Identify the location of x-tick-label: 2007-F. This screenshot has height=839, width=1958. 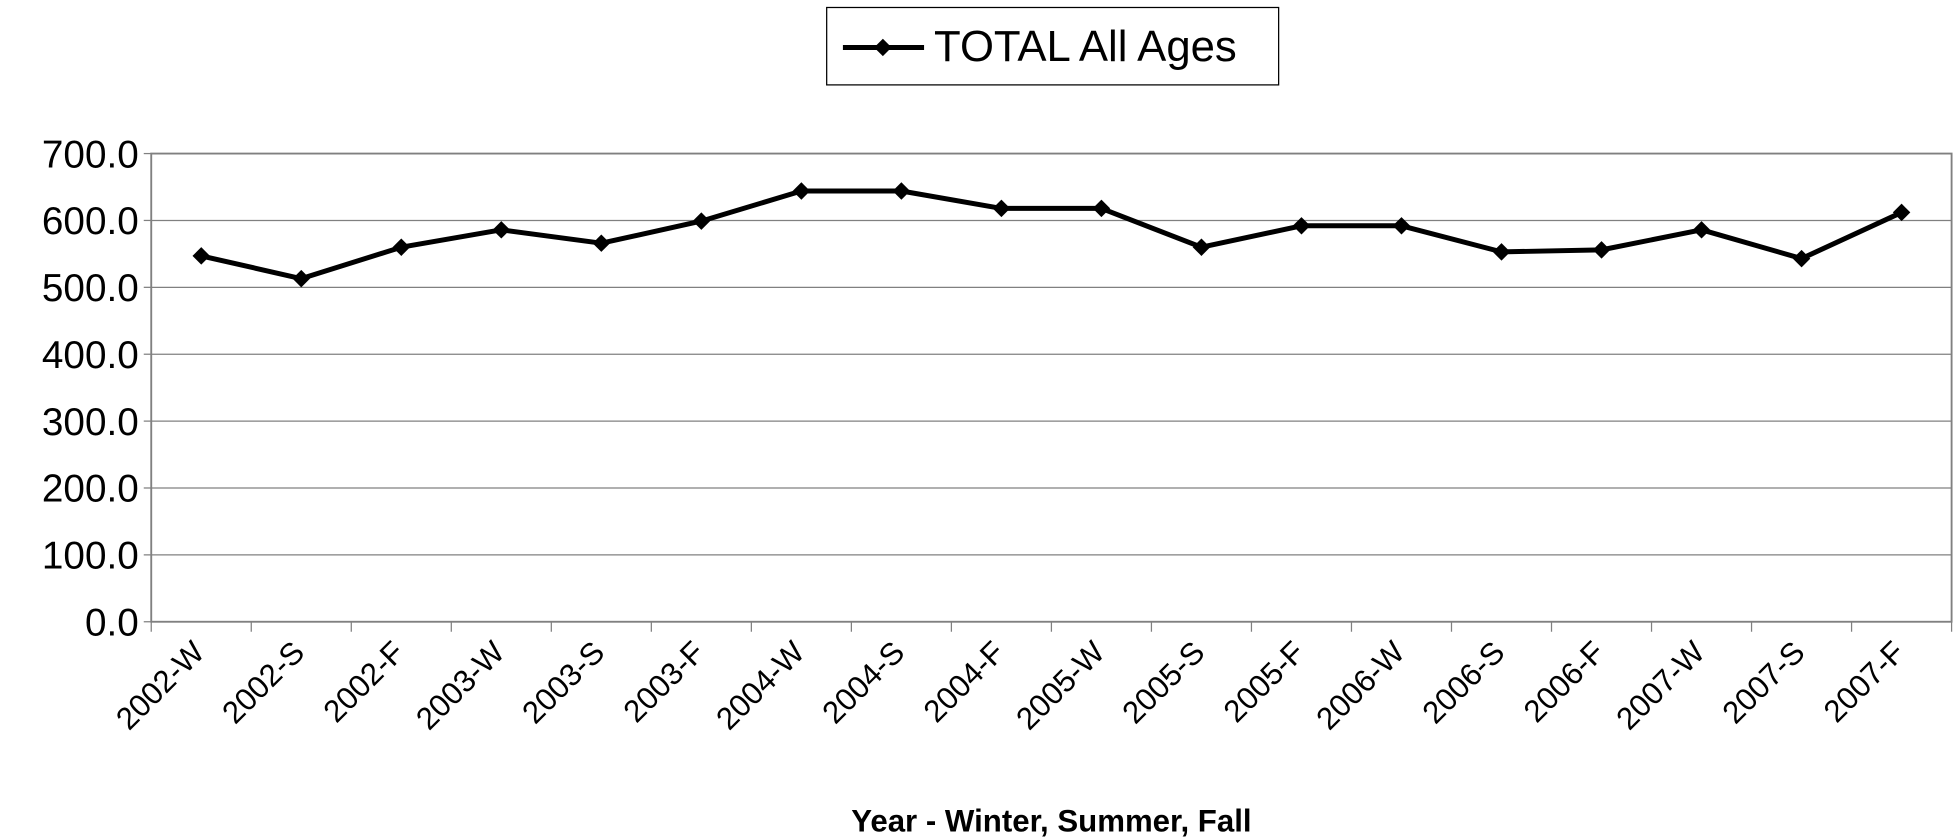
(1864, 681).